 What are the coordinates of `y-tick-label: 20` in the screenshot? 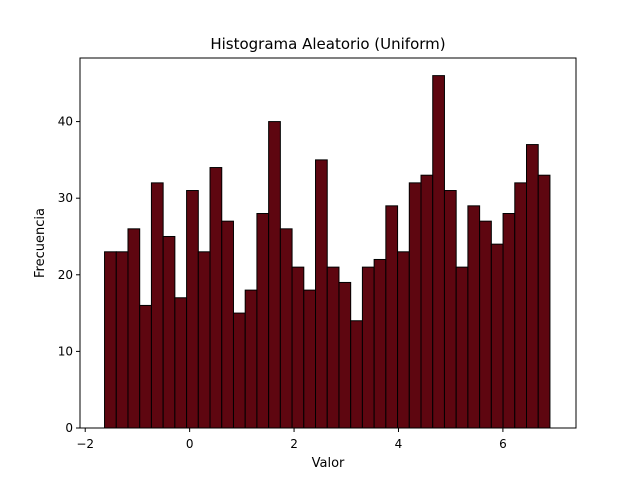 It's located at (65, 275).